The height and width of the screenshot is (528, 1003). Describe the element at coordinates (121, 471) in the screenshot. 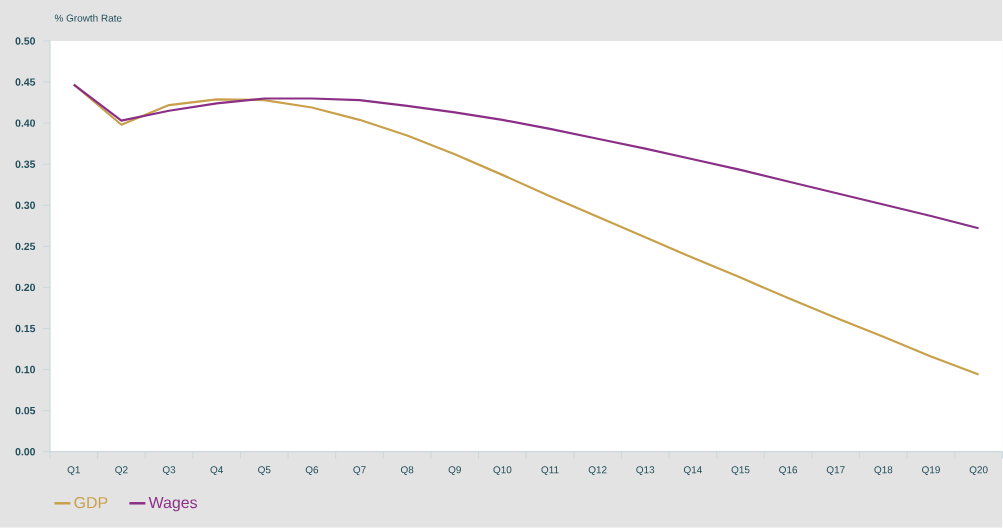

I see `x-tick-label: Q2` at that location.